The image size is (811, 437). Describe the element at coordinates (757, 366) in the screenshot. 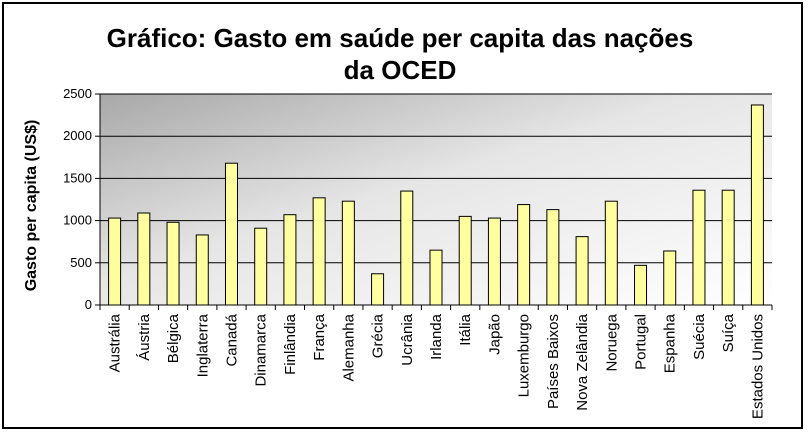

I see `x-tick-label: Estados Unidos` at that location.